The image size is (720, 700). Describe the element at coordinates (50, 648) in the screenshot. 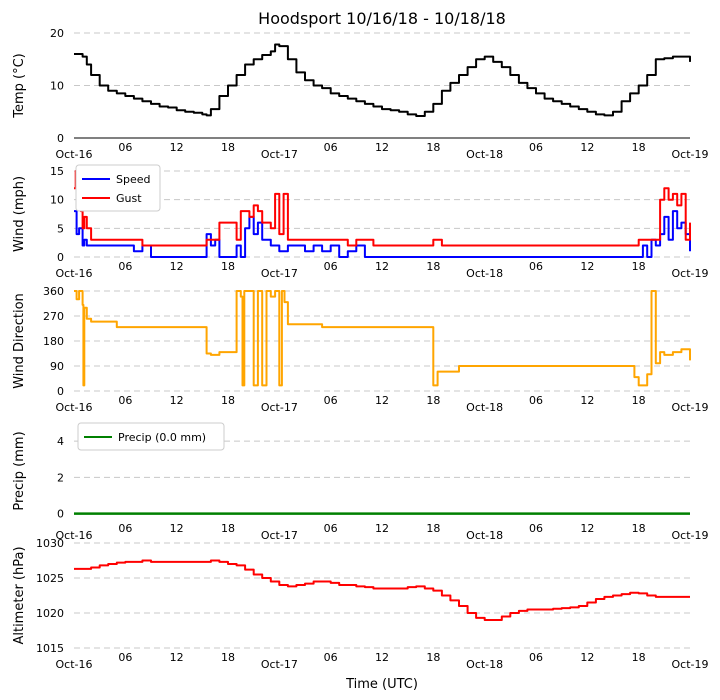

I see `y-tick-label-altimeter: 1015` at that location.